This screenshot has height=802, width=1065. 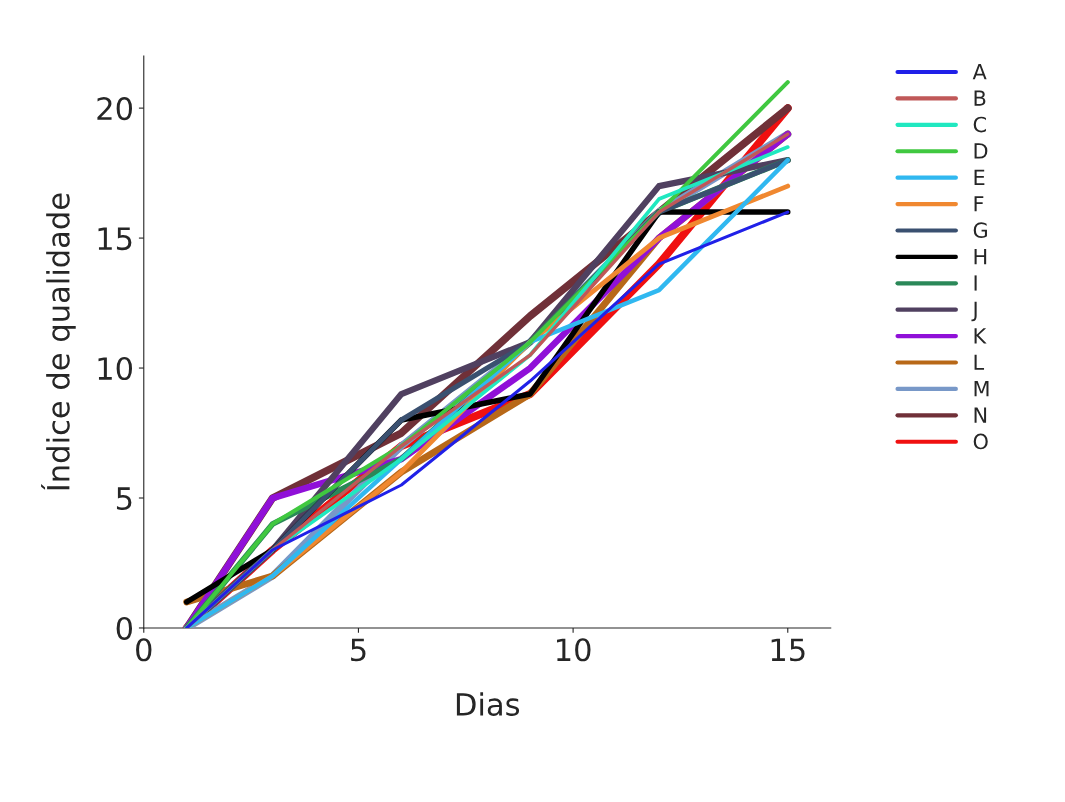 I want to click on x-tick-label: 10, so click(x=574, y=650).